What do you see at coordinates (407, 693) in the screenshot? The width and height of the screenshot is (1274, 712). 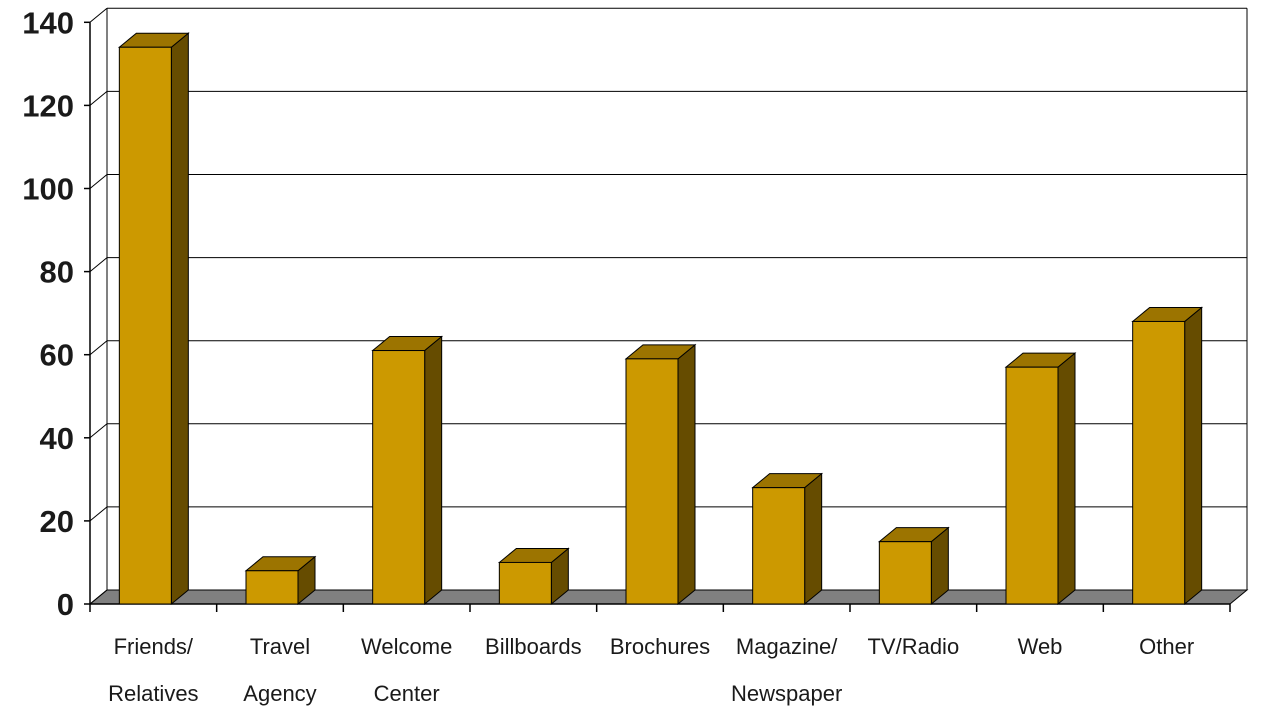 I see `x-tick-label-line: Center` at bounding box center [407, 693].